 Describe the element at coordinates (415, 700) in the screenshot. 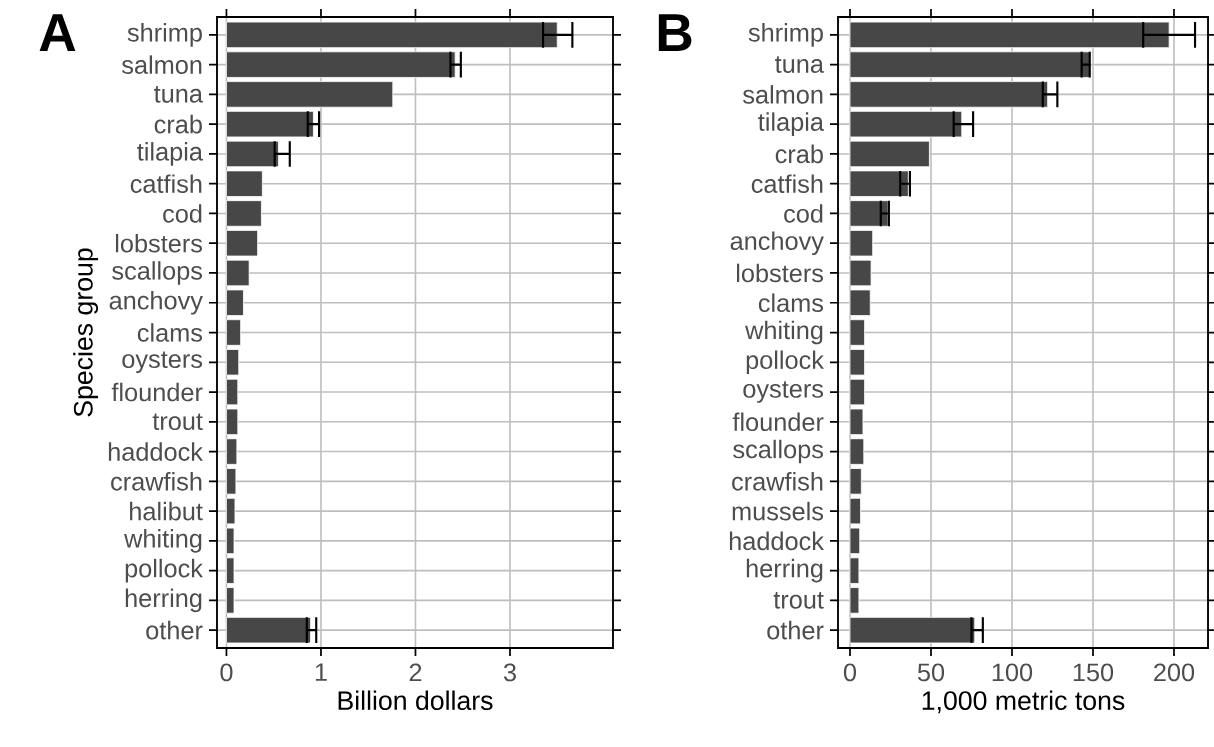

I see `x-axis-title: Billion dollars` at that location.